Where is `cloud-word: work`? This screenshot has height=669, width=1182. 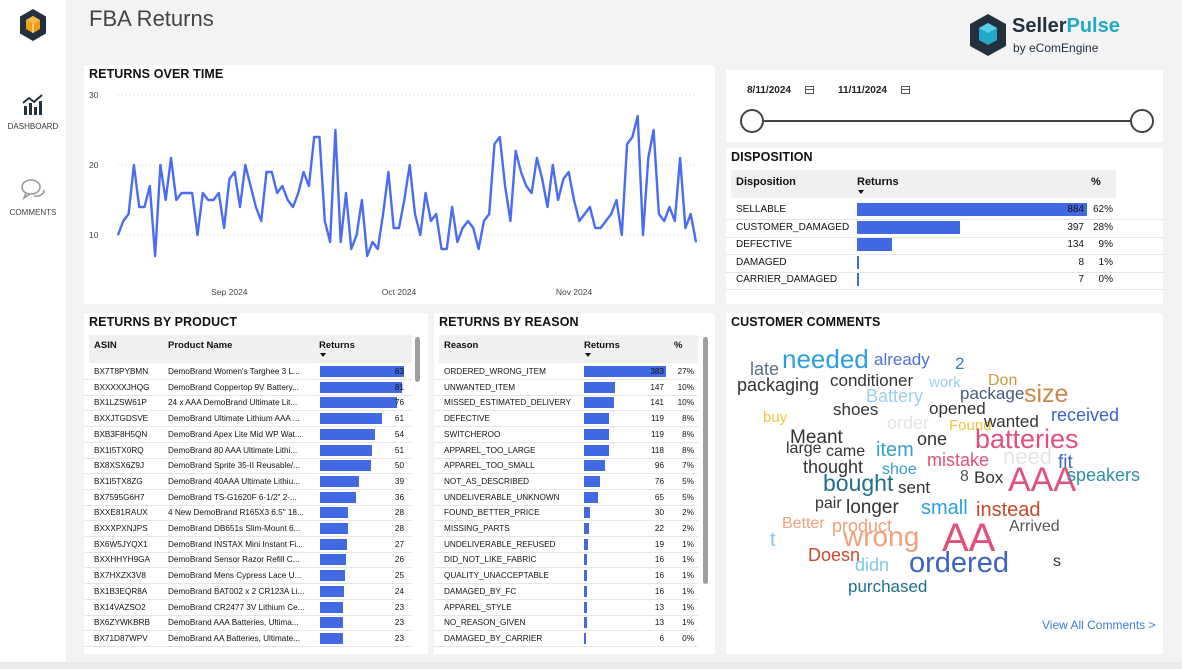 cloud-word: work is located at coordinates (945, 382).